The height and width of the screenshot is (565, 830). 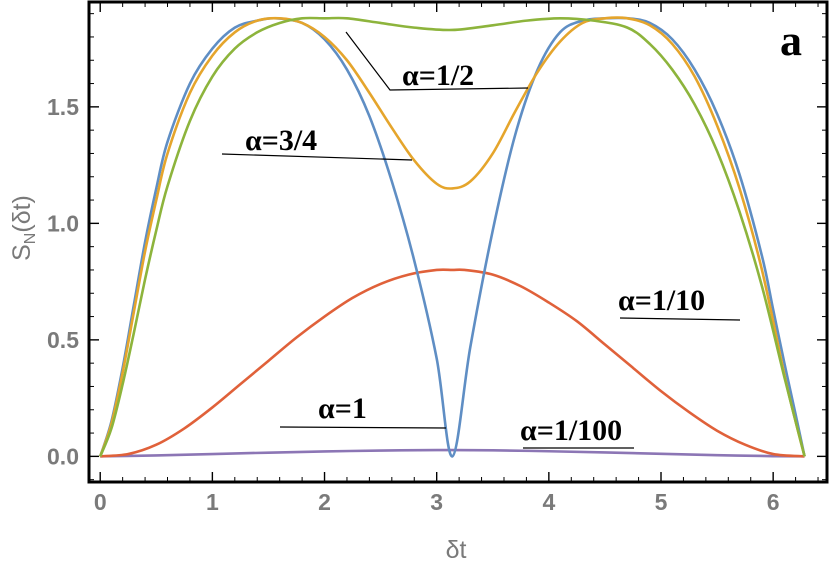 I want to click on y-axis-title: SN(δt), so click(x=23, y=228).